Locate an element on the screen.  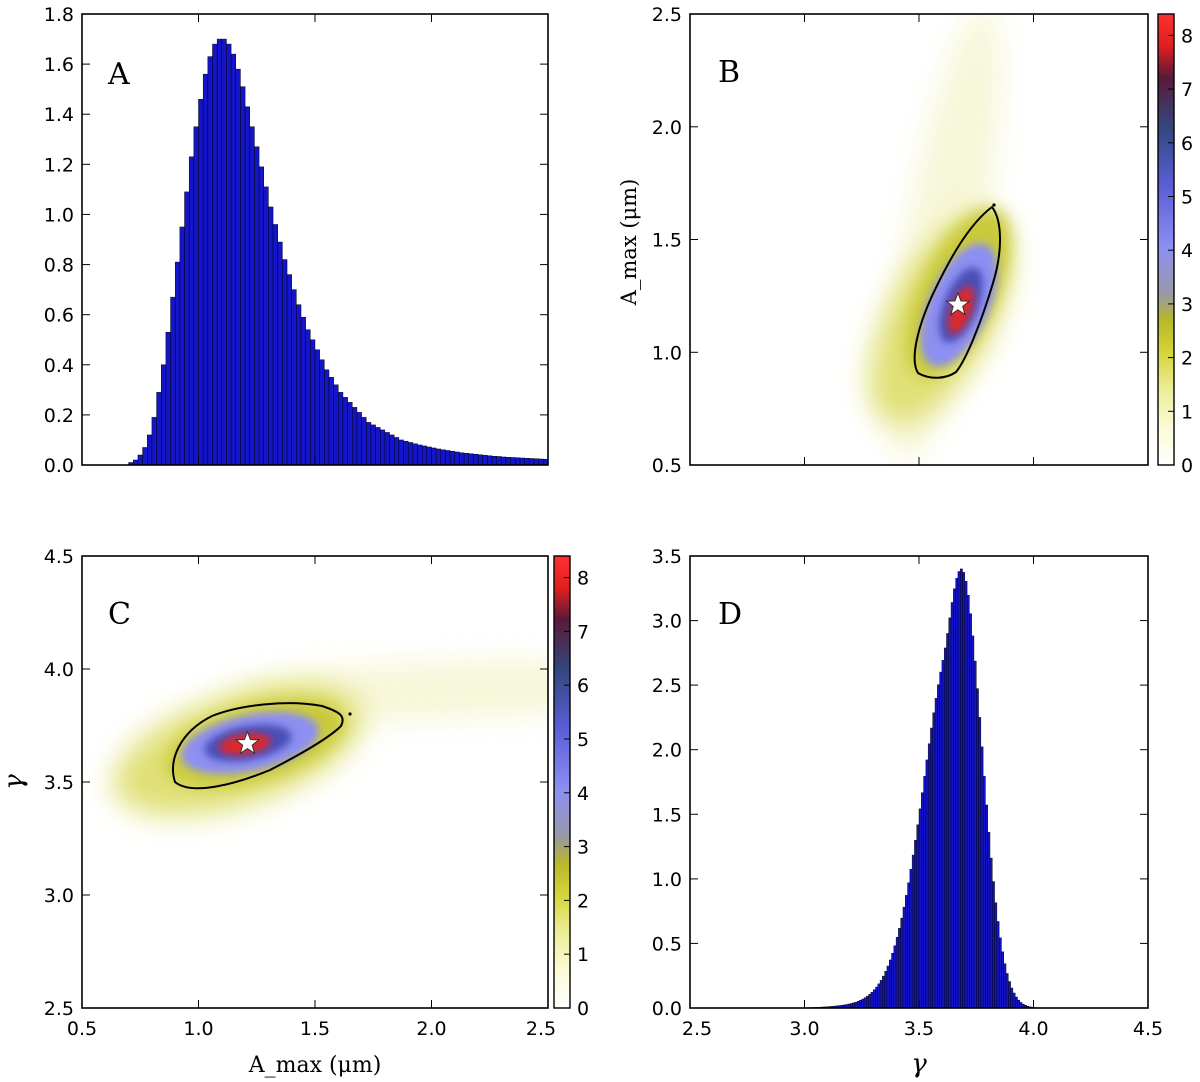
panel-b-colorbar-label: 1 is located at coordinates (1187, 412).